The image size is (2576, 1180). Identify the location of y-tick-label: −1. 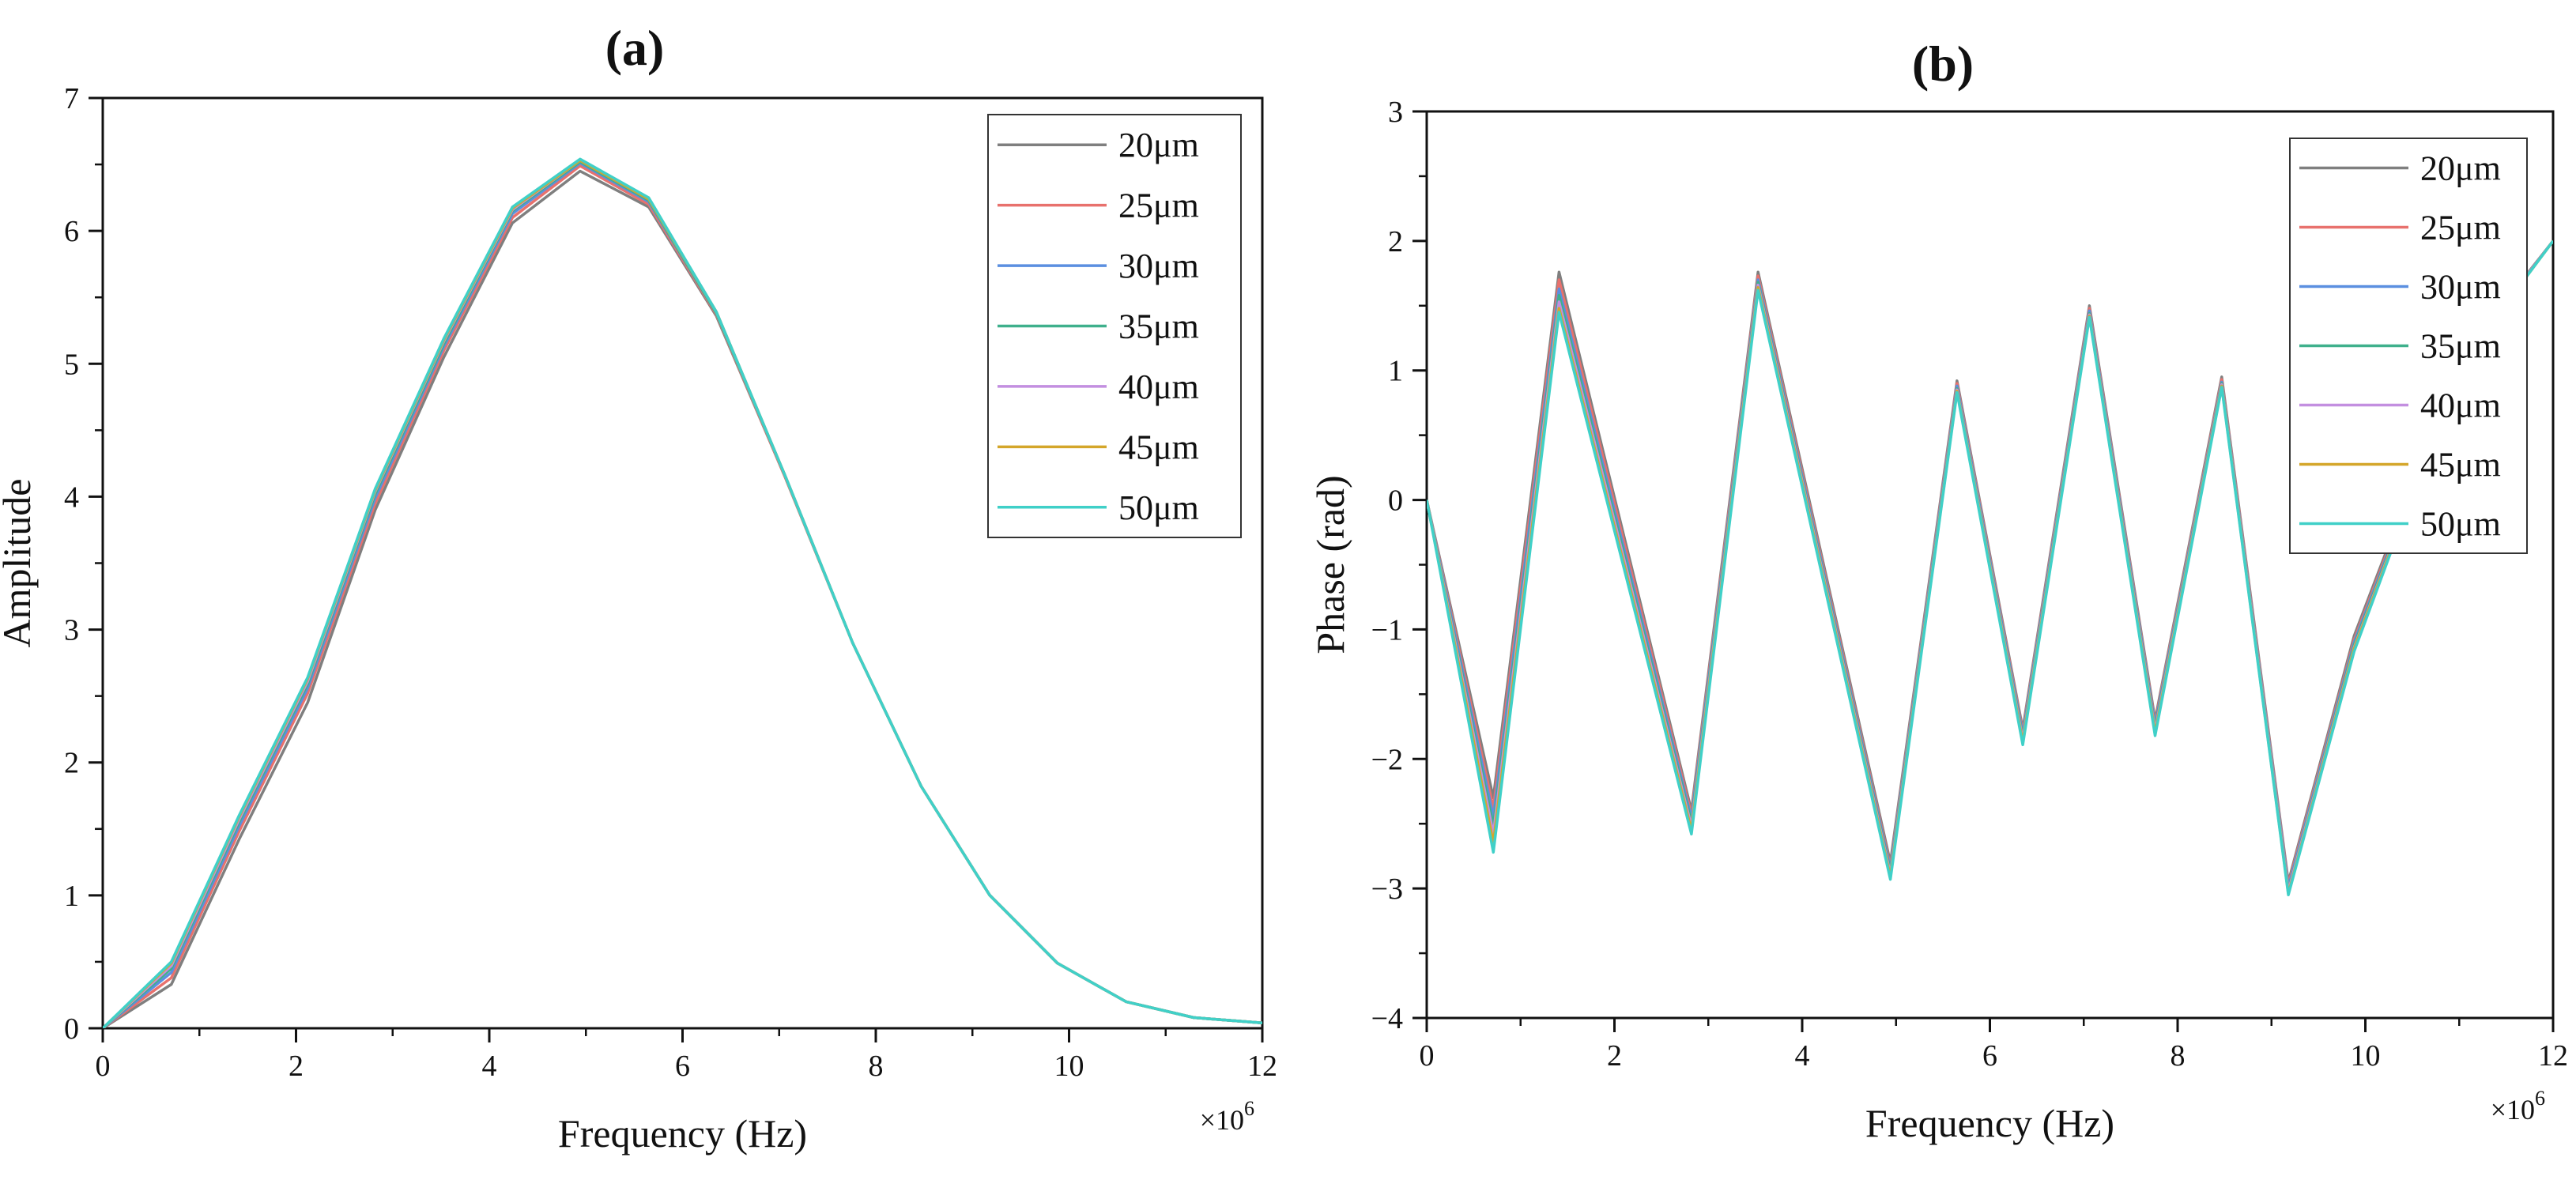
(1387, 630).